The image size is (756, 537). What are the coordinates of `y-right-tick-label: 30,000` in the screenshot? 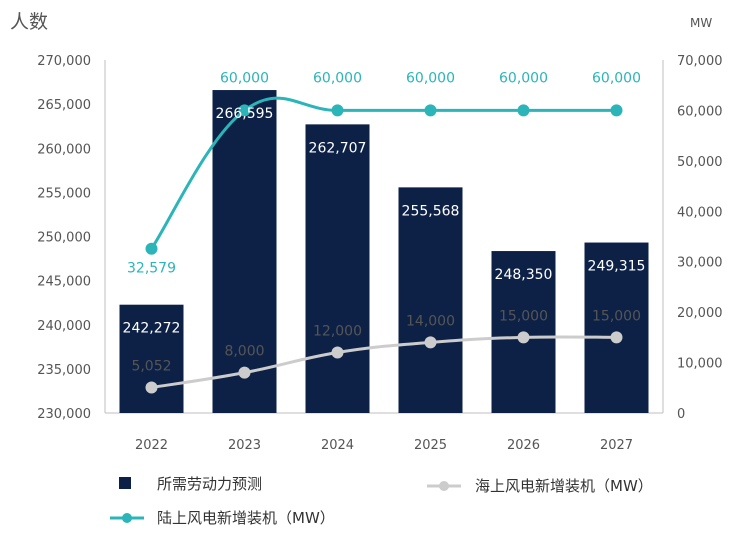 It's located at (700, 263).